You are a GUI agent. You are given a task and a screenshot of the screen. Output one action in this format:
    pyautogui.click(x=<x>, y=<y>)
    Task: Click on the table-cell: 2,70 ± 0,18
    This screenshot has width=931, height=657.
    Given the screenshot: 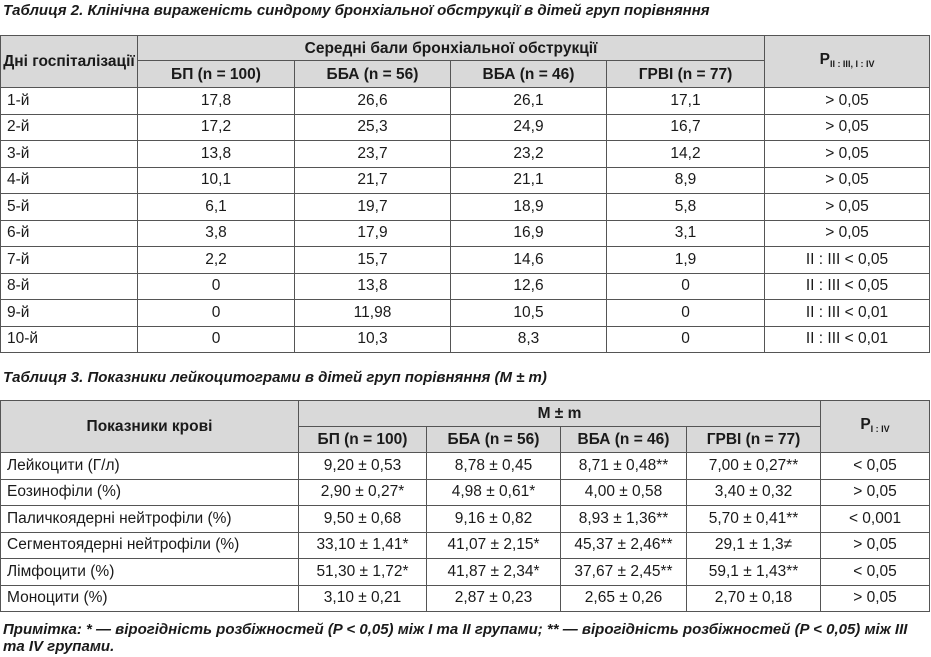 What is the action you would take?
    pyautogui.click(x=753, y=598)
    